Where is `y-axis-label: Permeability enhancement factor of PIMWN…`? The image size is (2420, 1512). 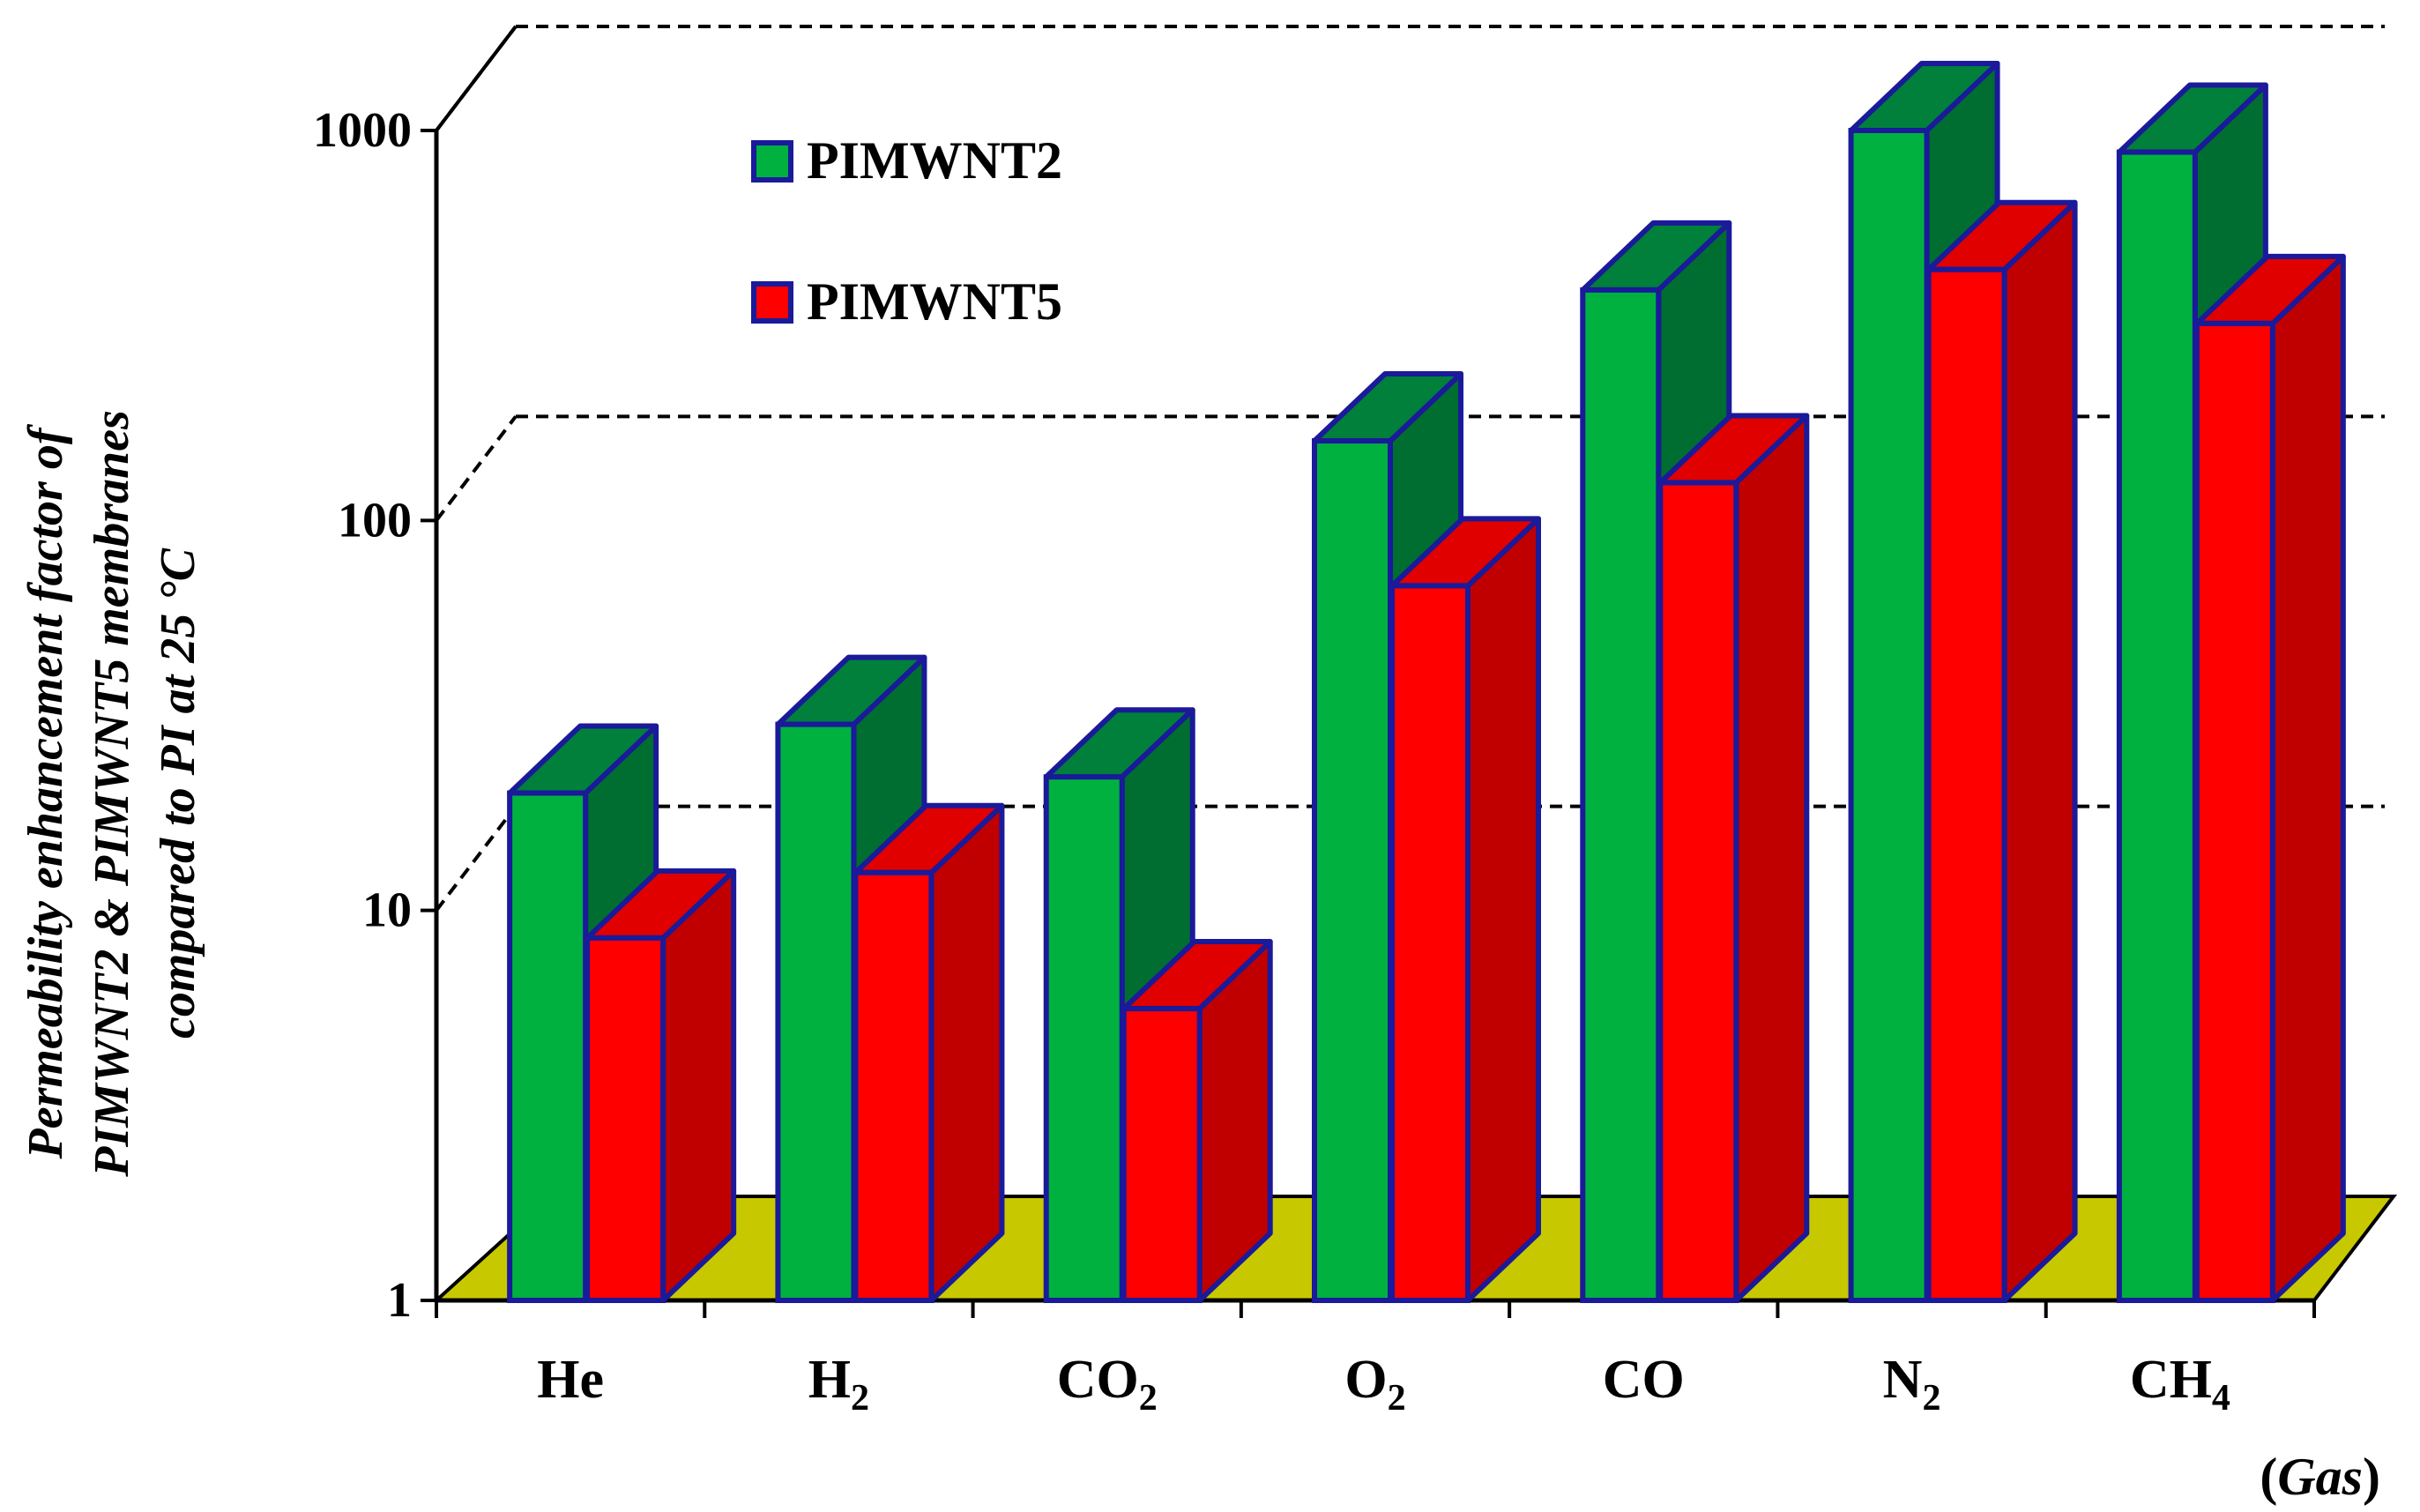
y-axis-label: Permeability enhancement factor of PIMWN… is located at coordinates (112, 794).